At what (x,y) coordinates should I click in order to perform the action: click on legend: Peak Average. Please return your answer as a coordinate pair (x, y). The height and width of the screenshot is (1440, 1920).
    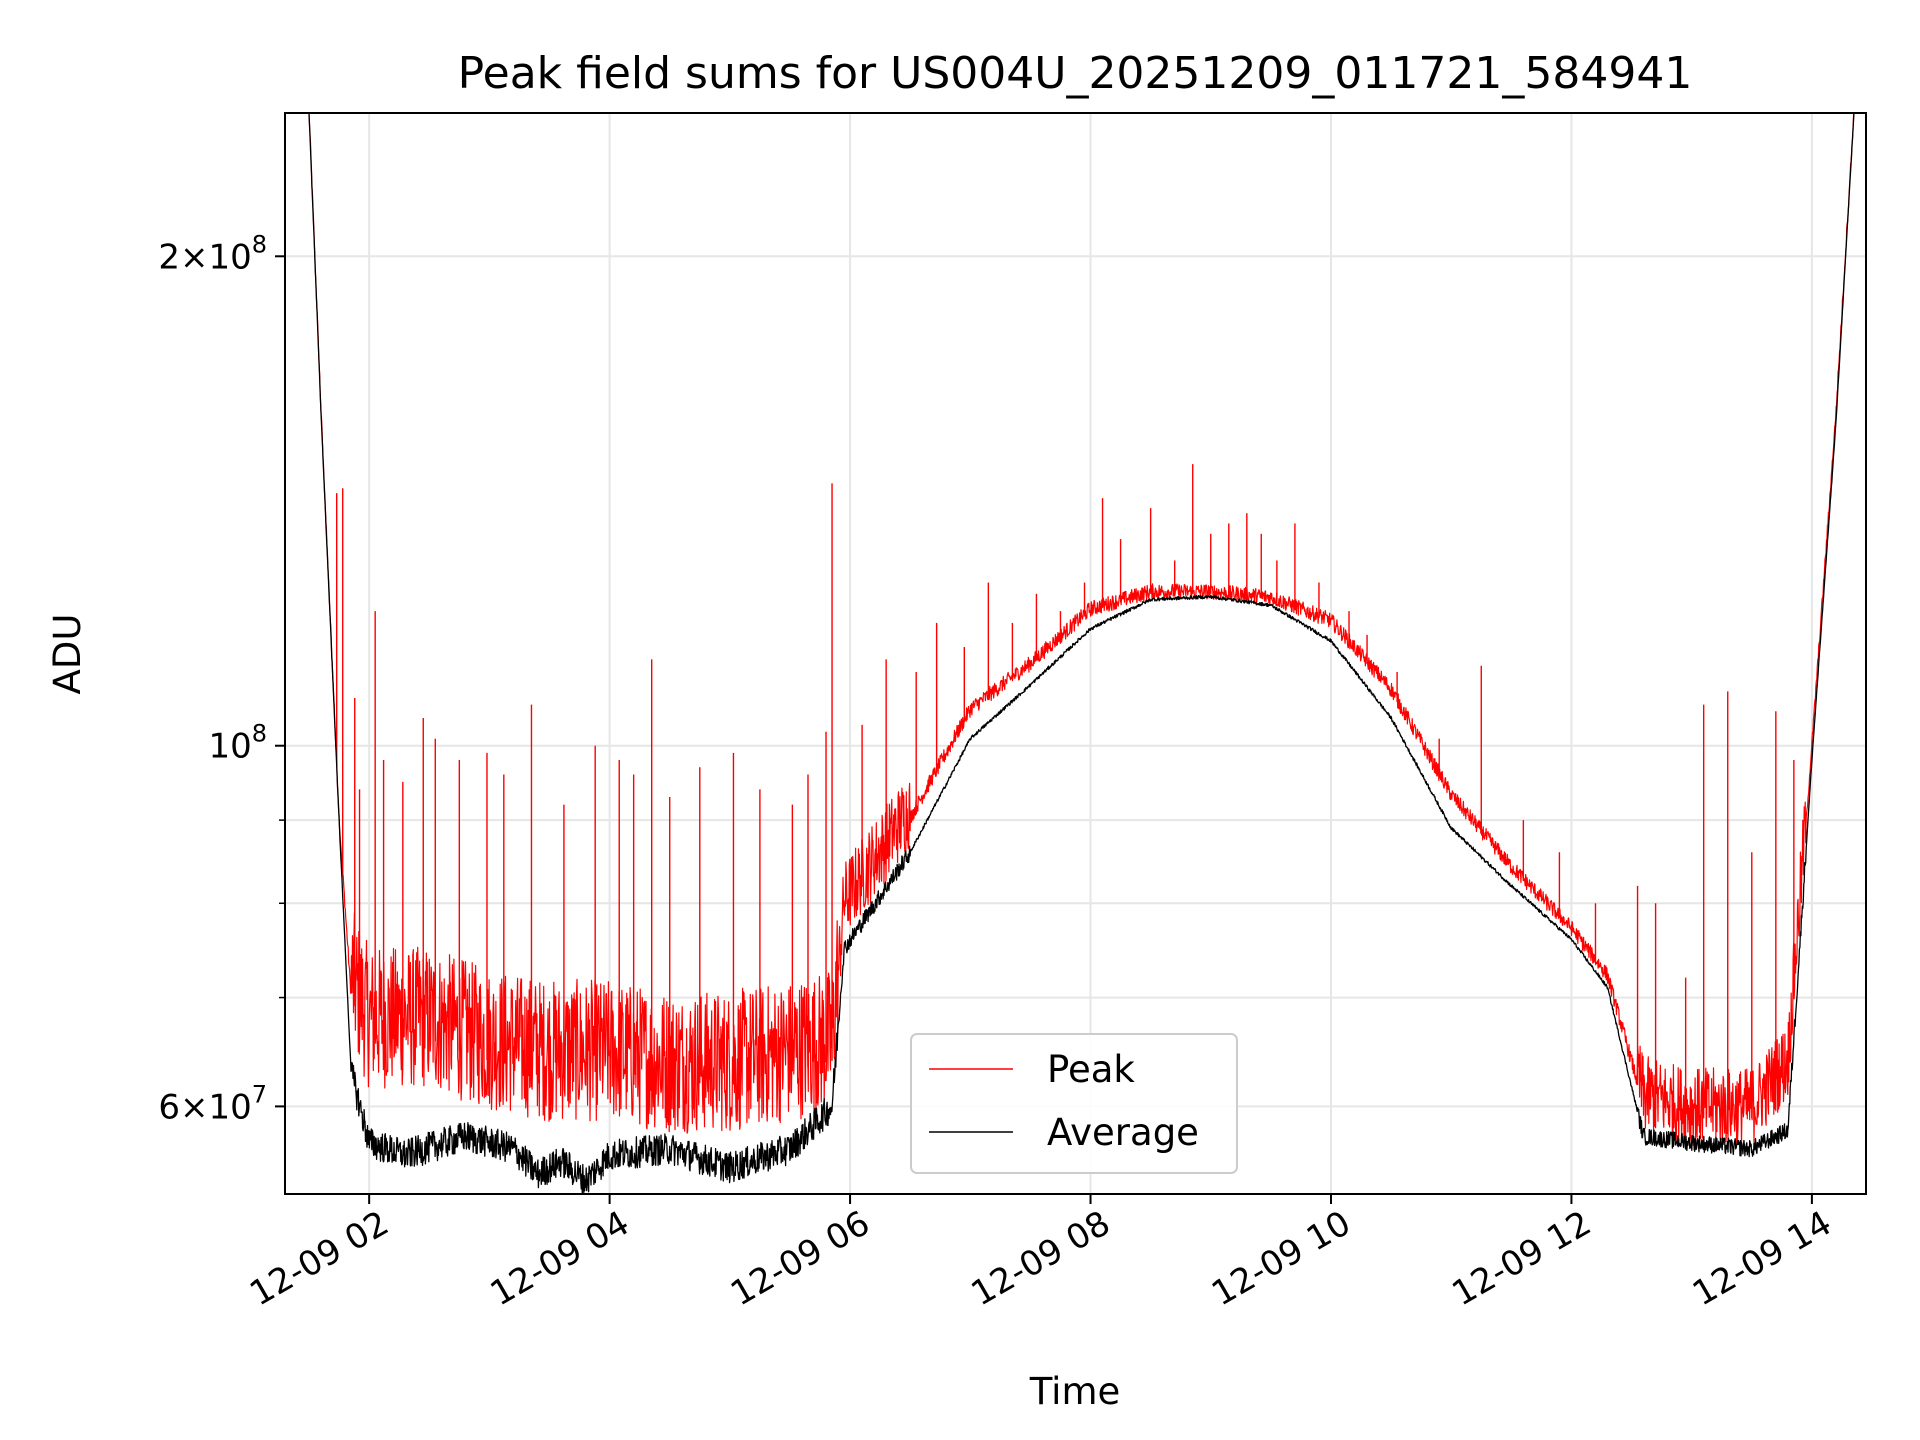
    Looking at the image, I should click on (1074, 1103).